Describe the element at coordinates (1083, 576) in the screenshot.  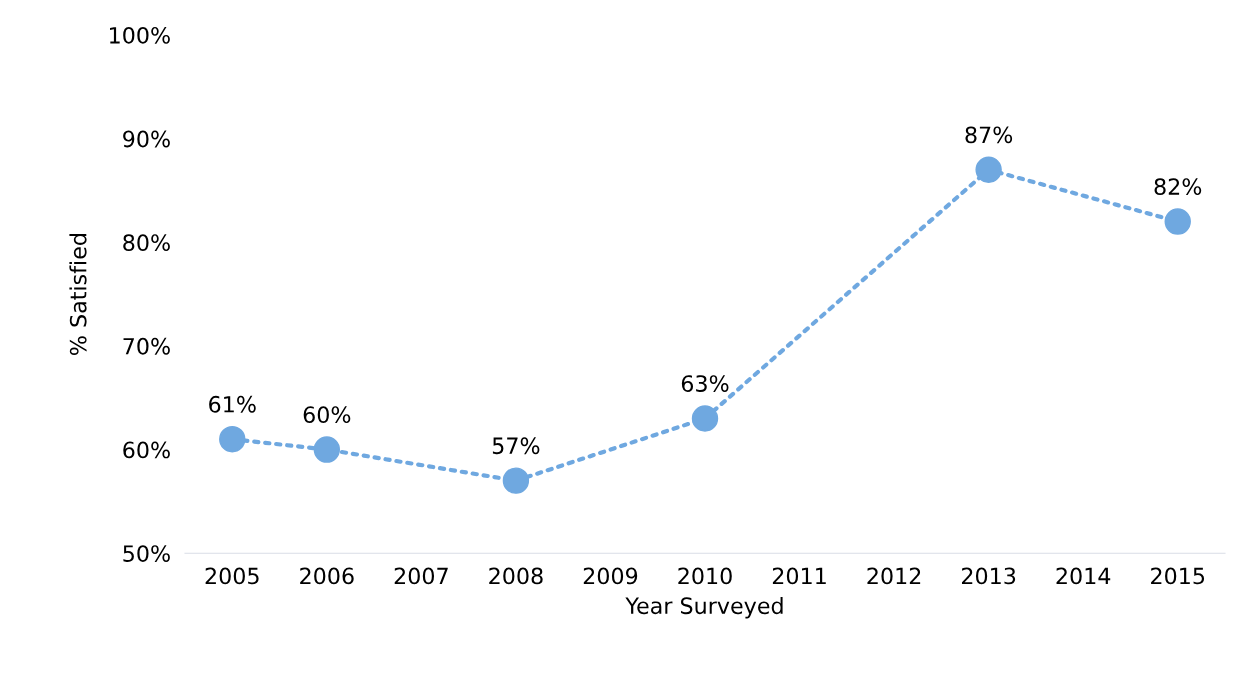
I see `x-tick-label: 2014` at that location.